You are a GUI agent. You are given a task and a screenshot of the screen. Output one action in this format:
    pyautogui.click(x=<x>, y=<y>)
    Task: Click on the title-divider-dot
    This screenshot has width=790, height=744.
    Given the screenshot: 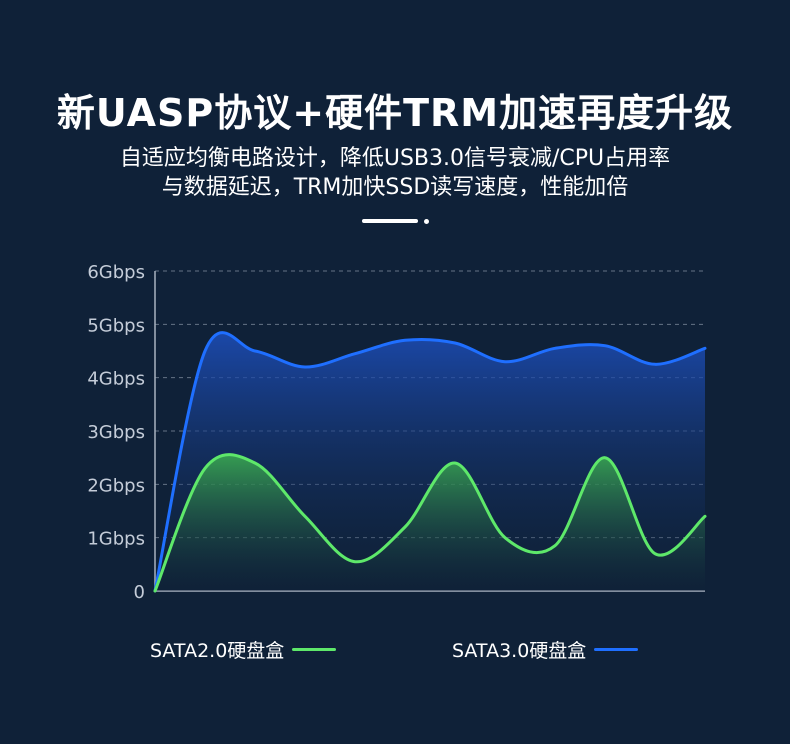 What is the action you would take?
    pyautogui.click(x=426, y=221)
    